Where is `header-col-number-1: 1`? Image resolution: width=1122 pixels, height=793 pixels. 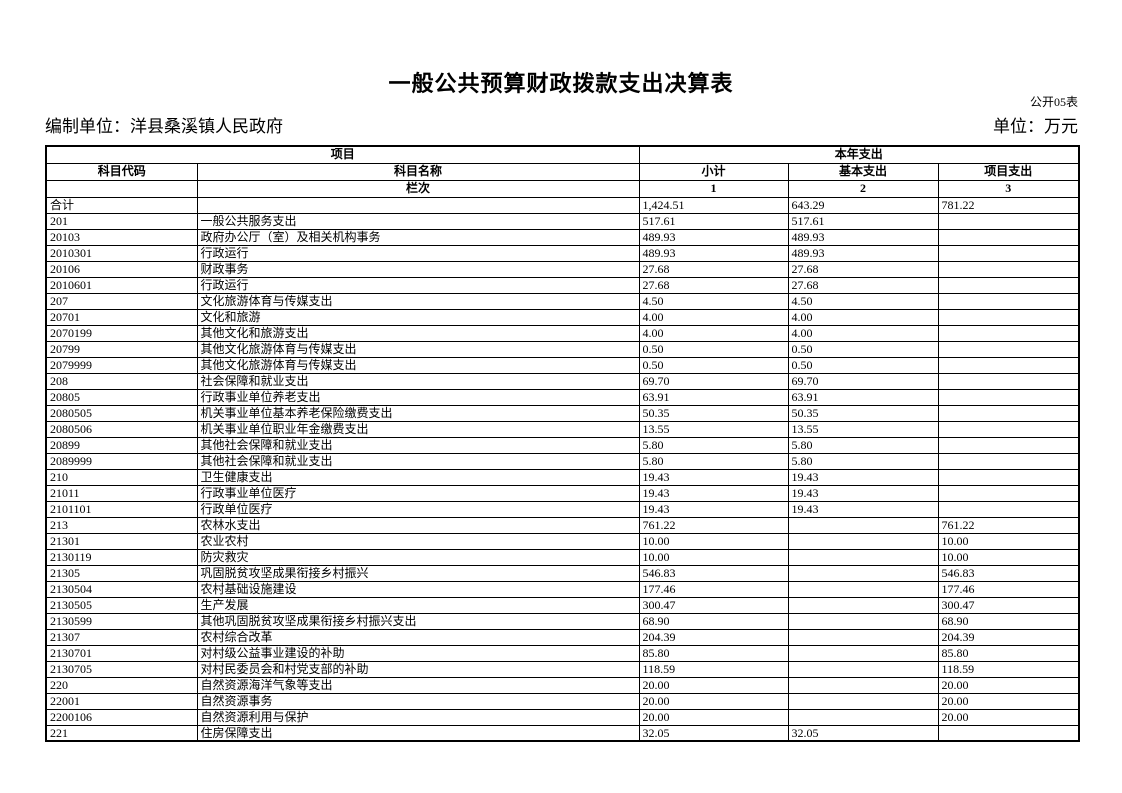 header-col-number-1: 1 is located at coordinates (713, 188).